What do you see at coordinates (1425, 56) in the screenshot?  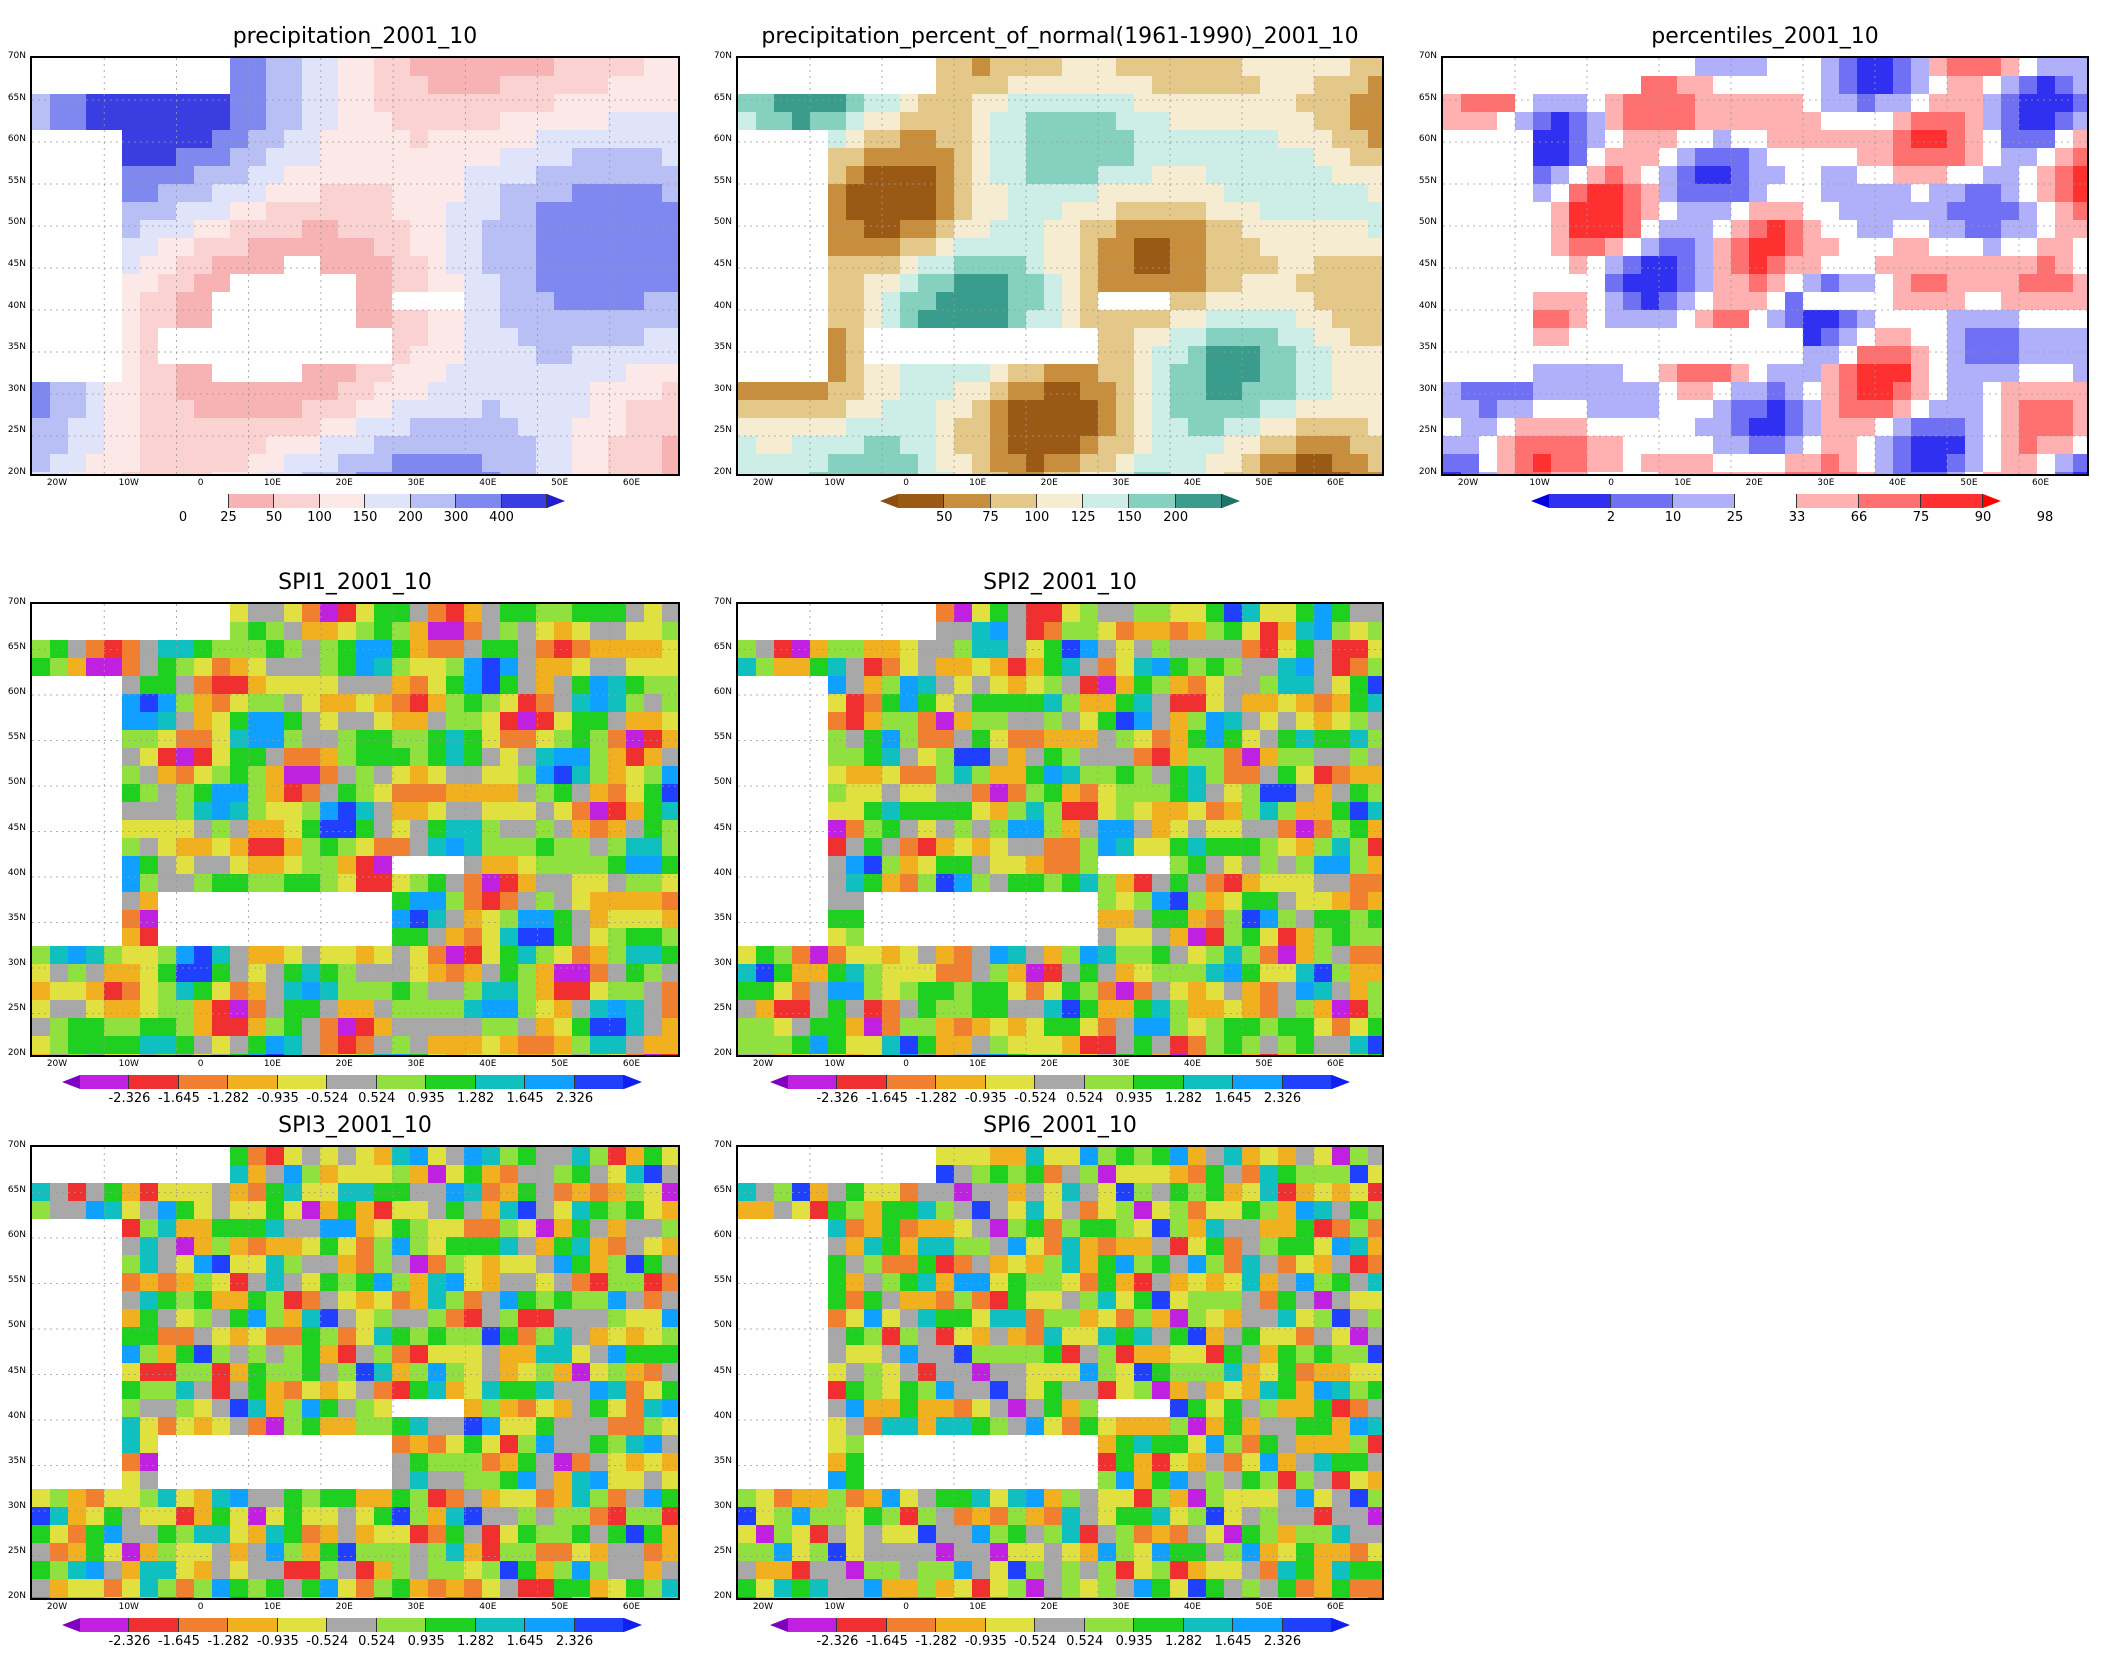 I see `latitude-label: 70N` at bounding box center [1425, 56].